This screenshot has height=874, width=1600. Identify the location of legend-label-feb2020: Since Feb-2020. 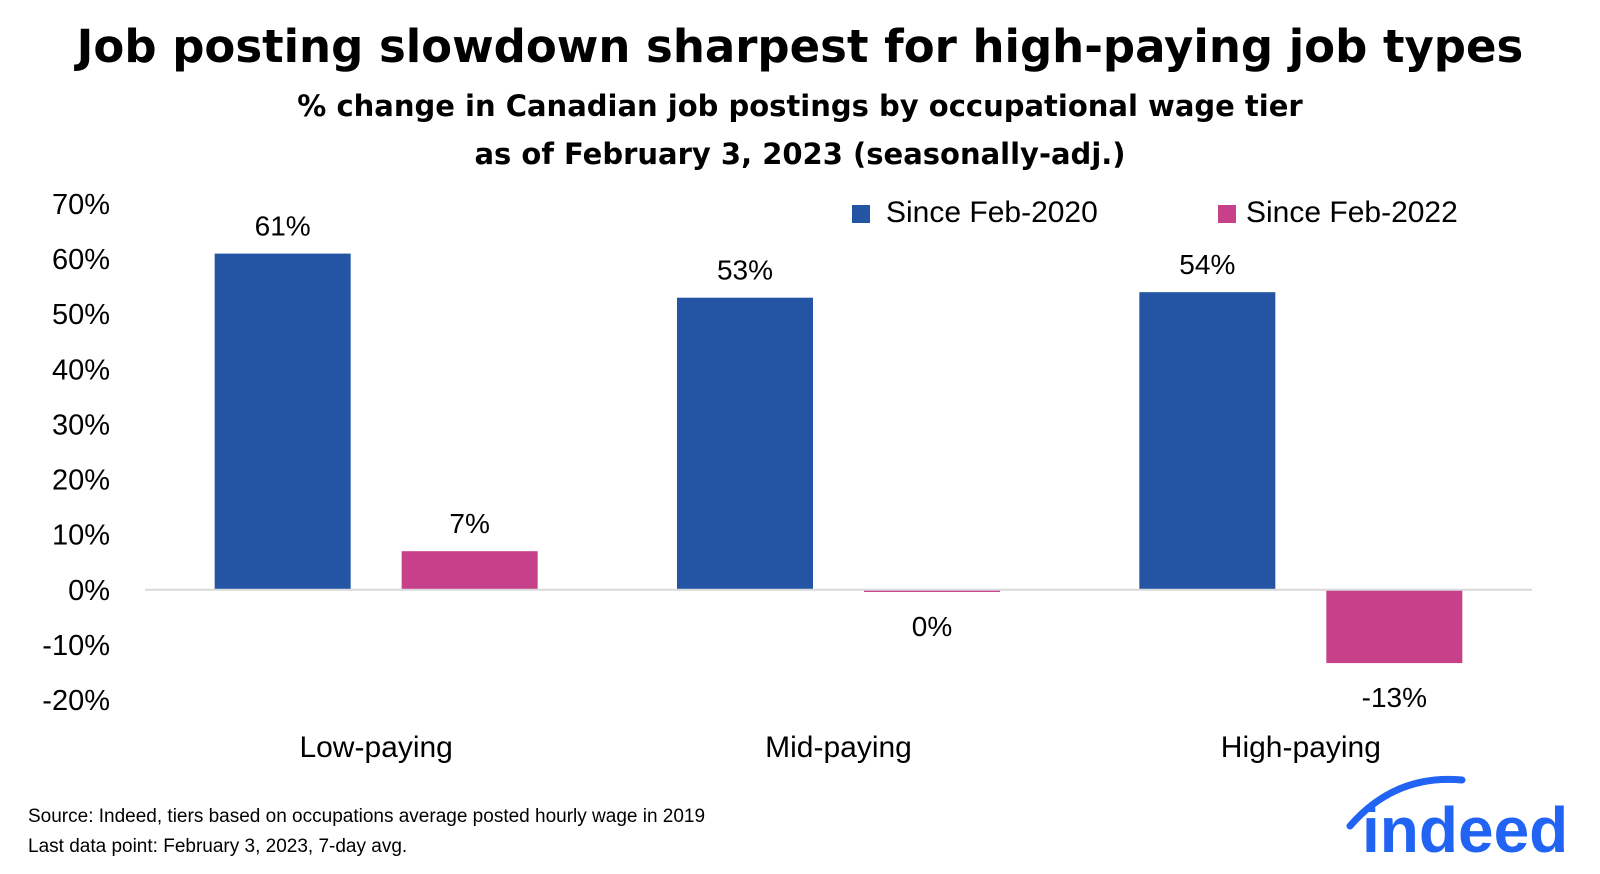
(992, 212).